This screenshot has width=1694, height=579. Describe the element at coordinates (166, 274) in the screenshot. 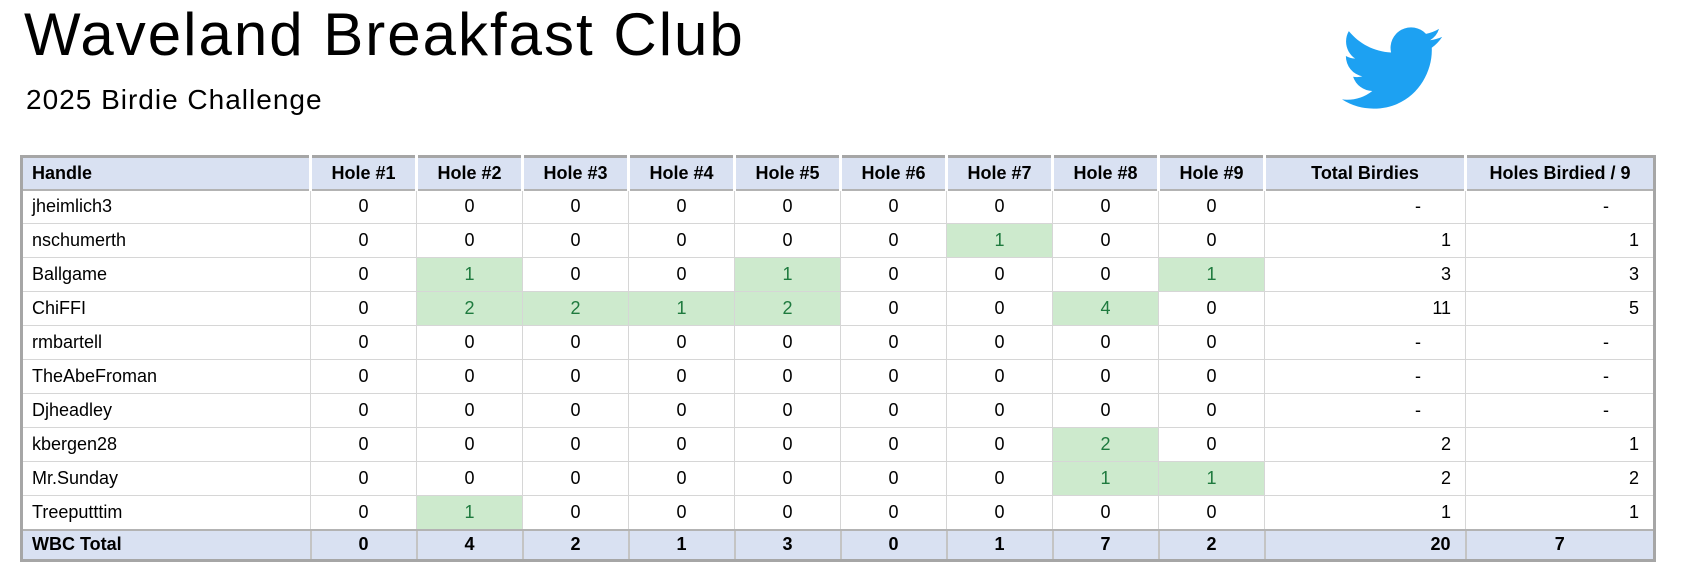

I see `handle-cell: Ballgame` at that location.